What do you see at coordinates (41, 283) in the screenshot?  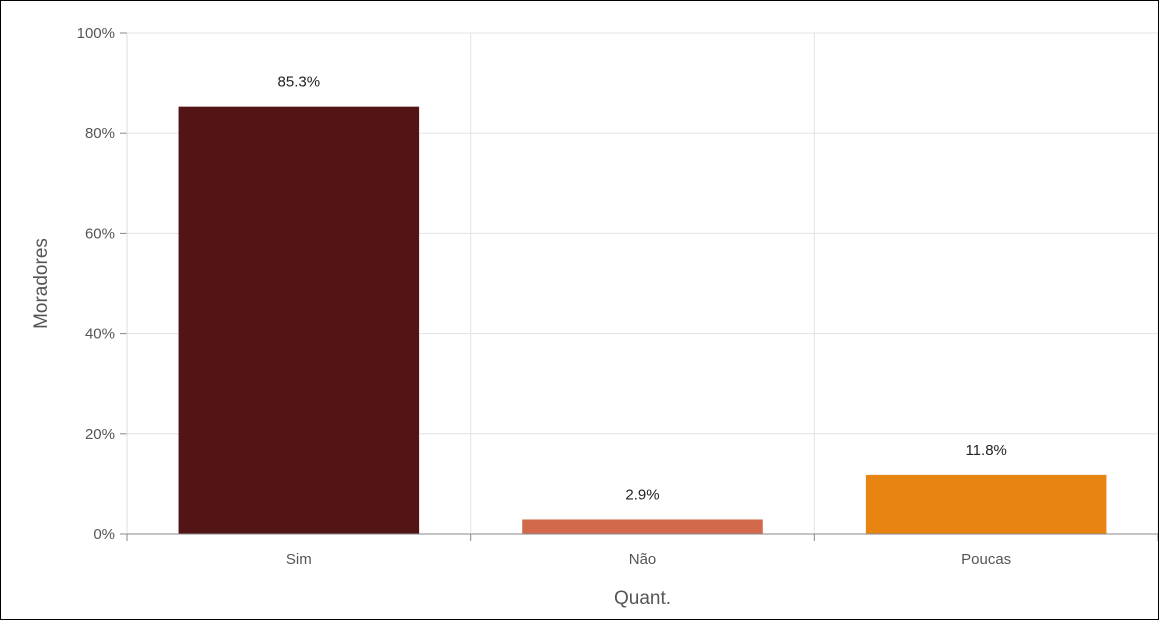 I see `y-axis-title: Moradores` at bounding box center [41, 283].